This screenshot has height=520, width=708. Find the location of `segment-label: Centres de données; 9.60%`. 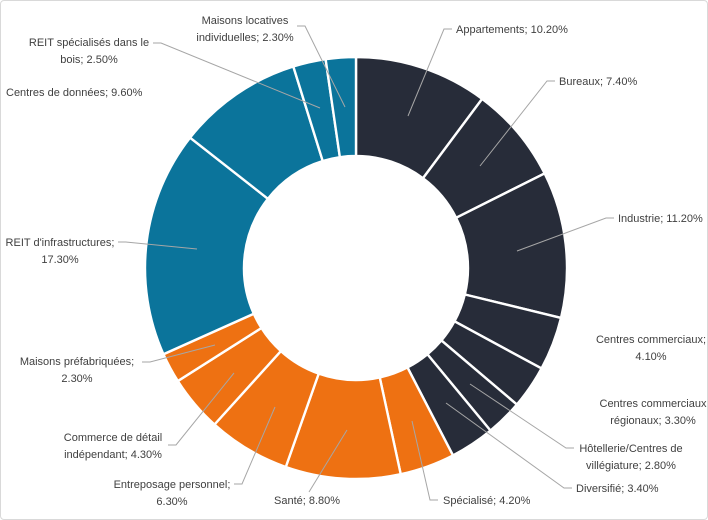

segment-label: Centres de données; 9.60% is located at coordinates (74, 93).